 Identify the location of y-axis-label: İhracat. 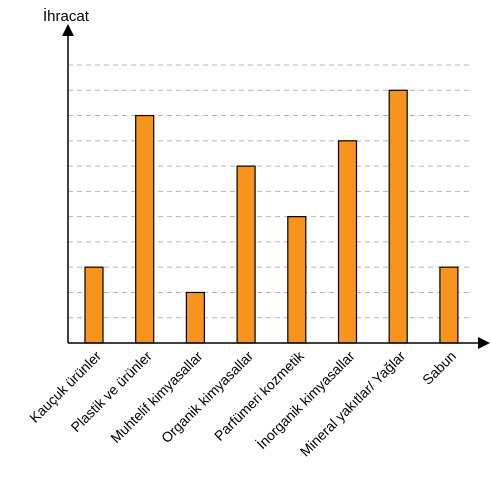
(66, 16).